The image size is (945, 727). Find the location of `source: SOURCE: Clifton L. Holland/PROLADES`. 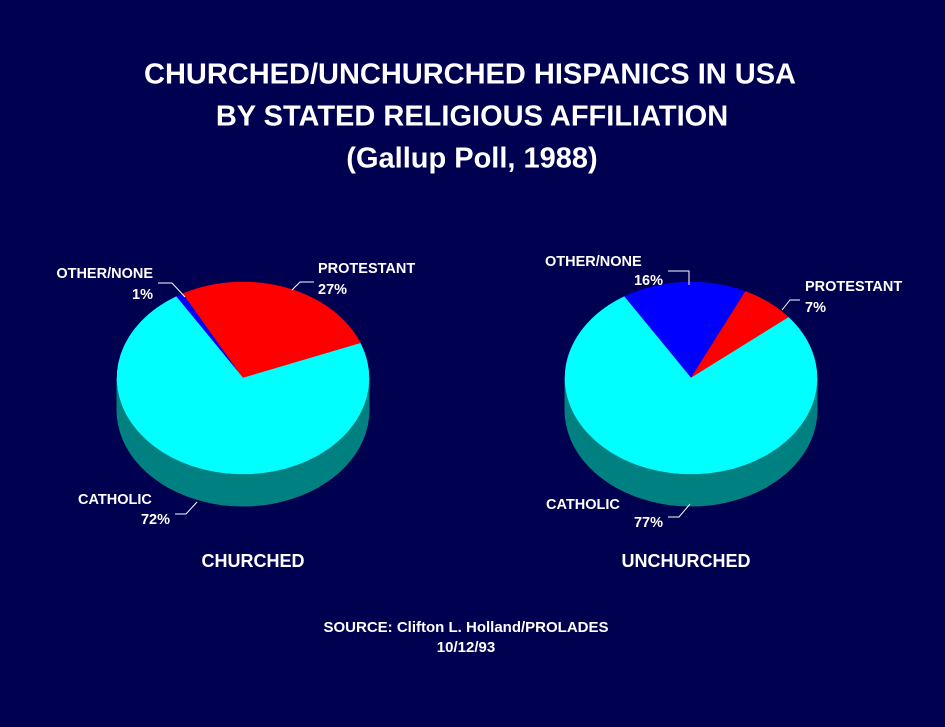

source: SOURCE: Clifton L. Holland/PROLADES is located at coordinates (466, 627).